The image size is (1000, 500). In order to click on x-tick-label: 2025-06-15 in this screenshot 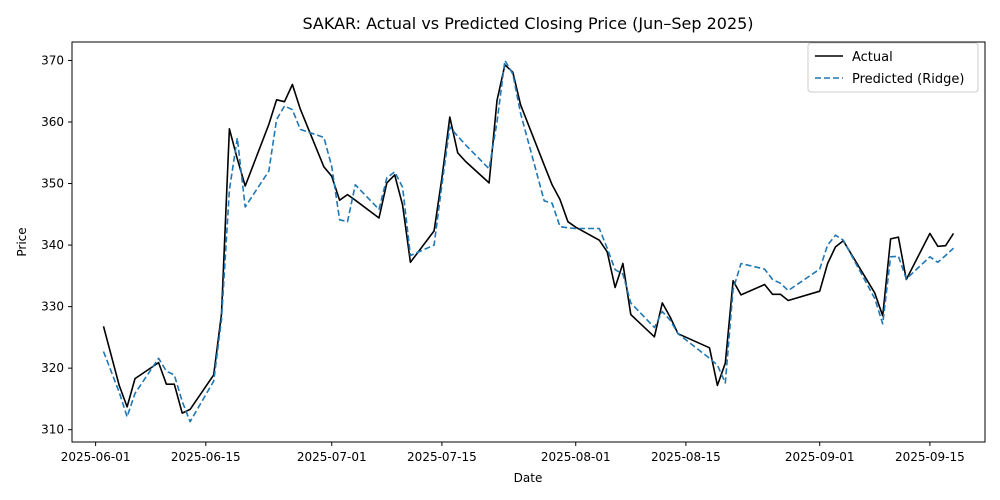, I will do `click(206, 457)`.